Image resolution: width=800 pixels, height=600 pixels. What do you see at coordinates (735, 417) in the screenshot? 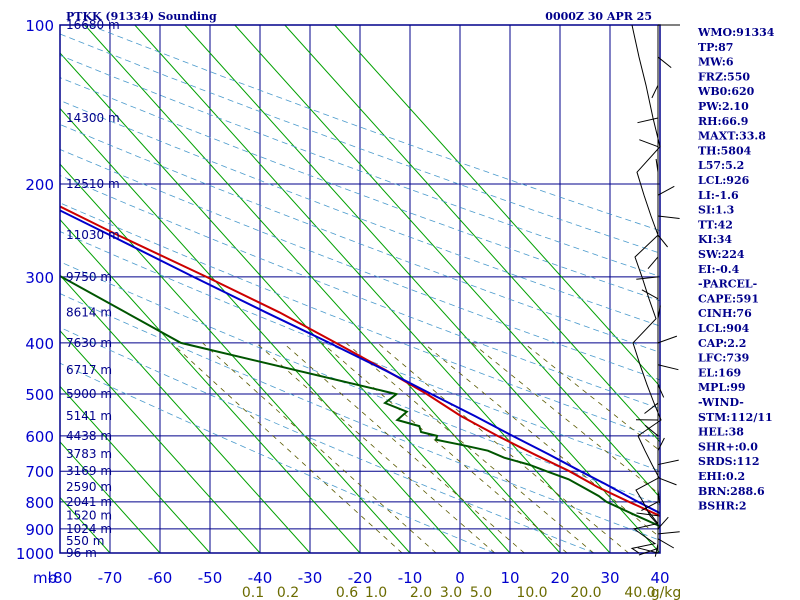
I see `index-value: STM:112/11` at bounding box center [735, 417].